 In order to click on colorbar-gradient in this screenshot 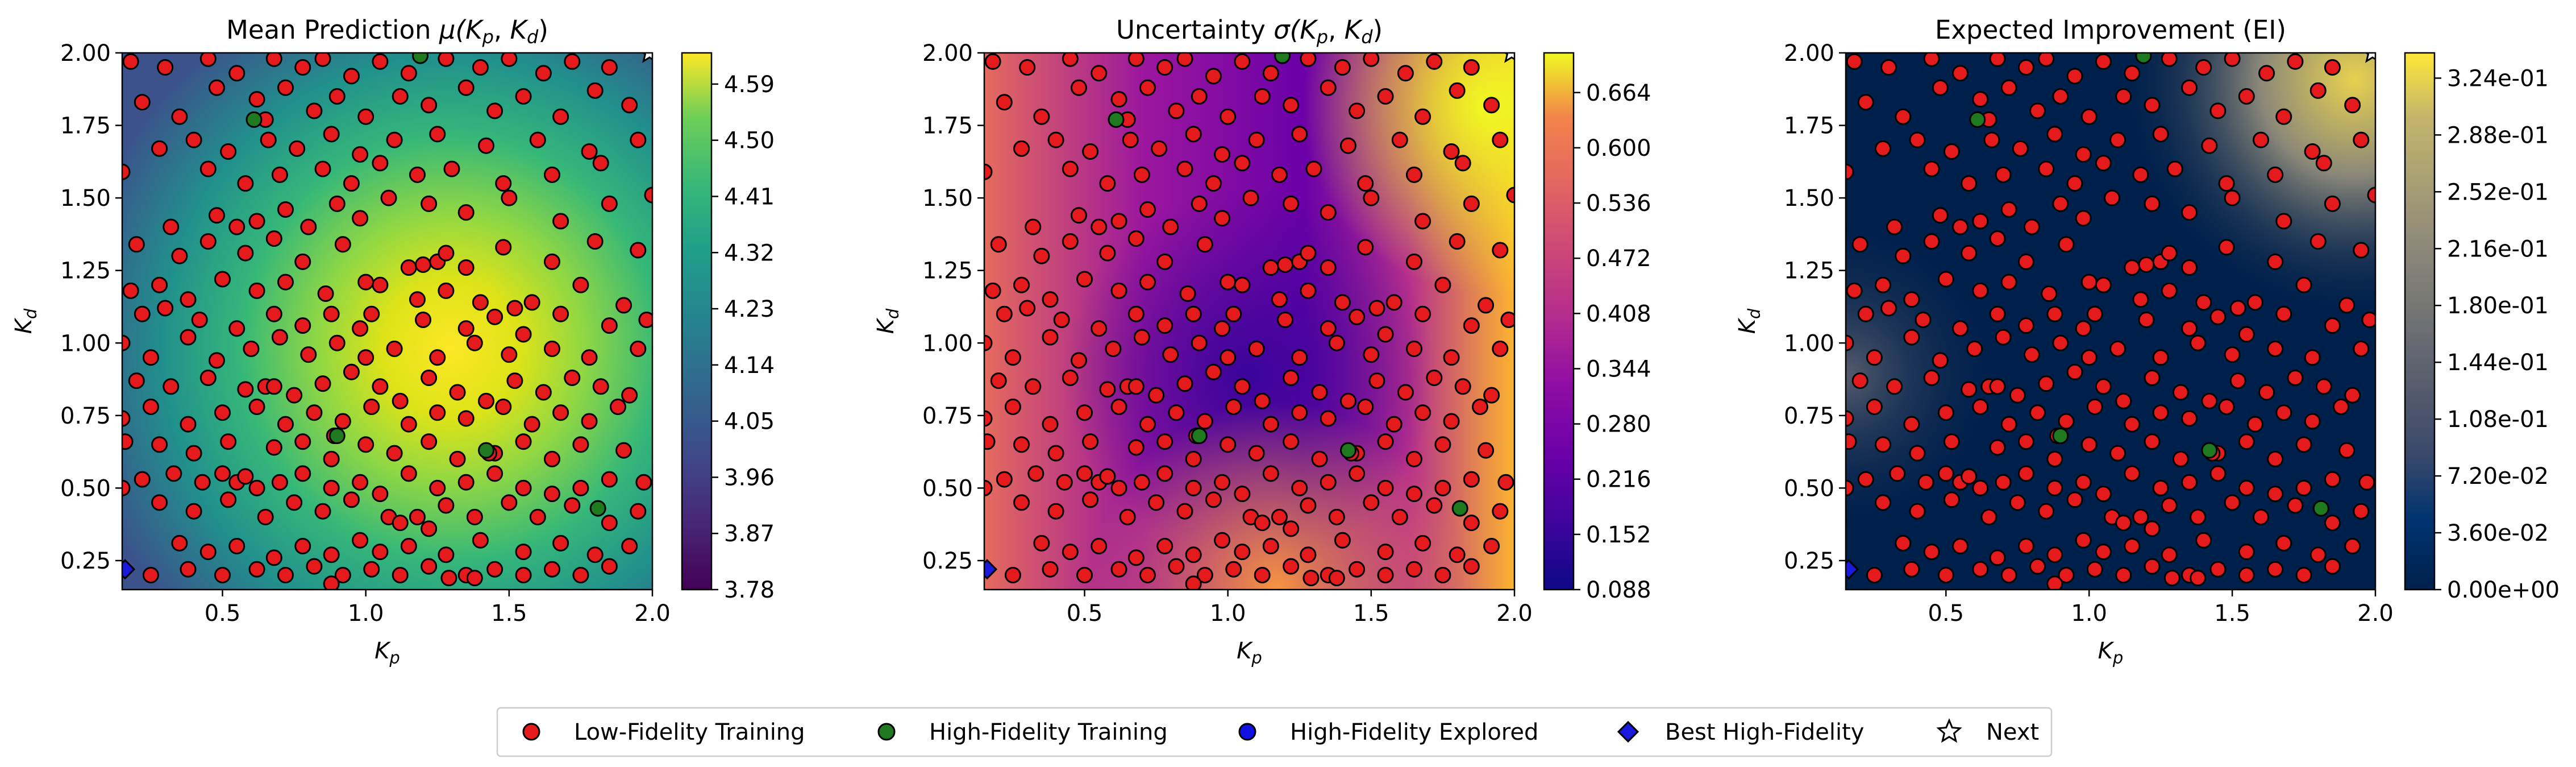, I will do `click(1559, 321)`.